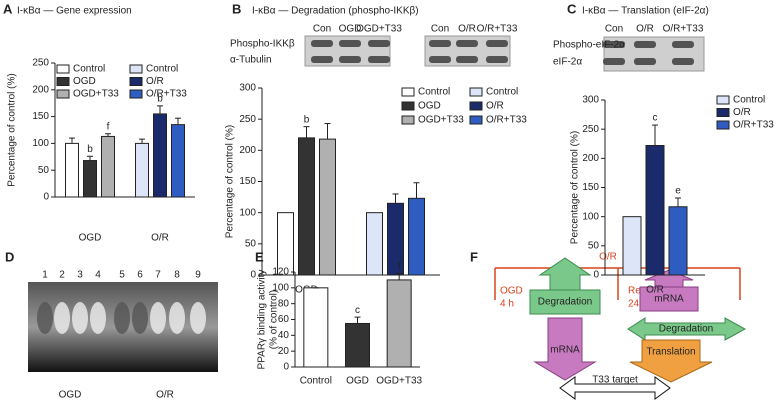 The image size is (784, 409). What do you see at coordinates (284, 335) in the screenshot?
I see `y-tick-label: 40` at bounding box center [284, 335].